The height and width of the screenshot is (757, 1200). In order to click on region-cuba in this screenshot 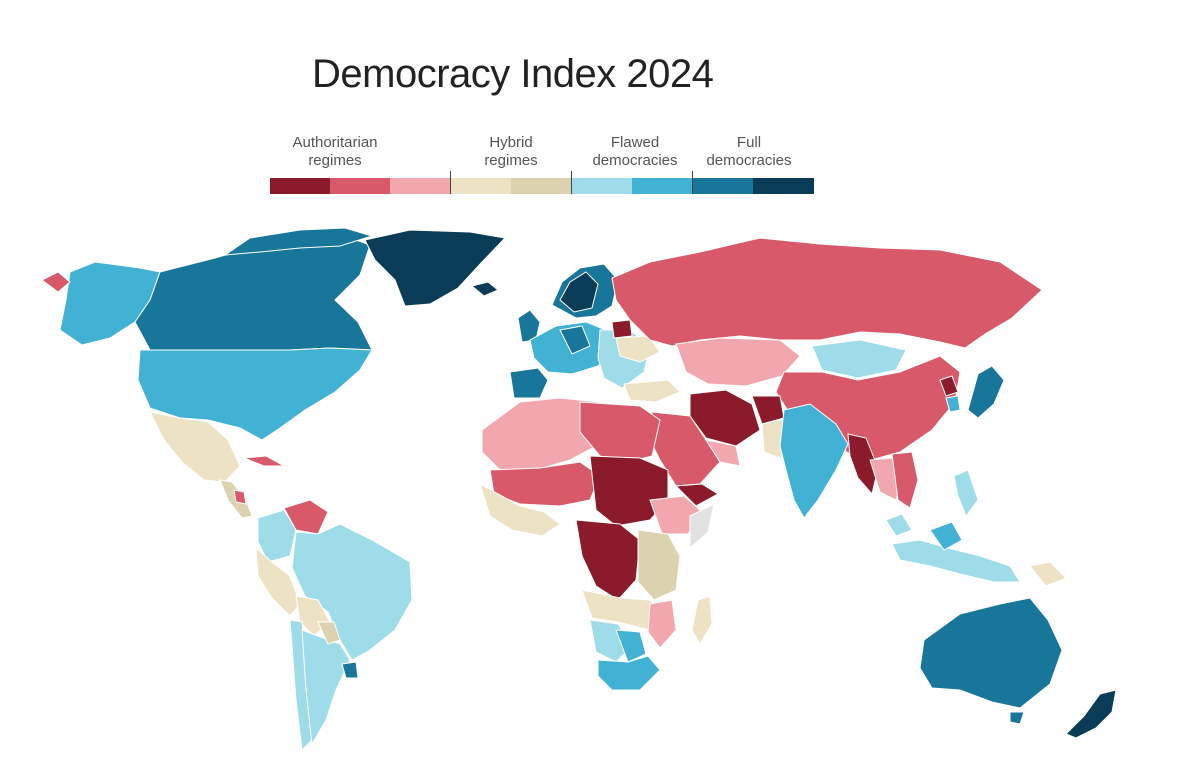, I will do `click(264, 461)`.